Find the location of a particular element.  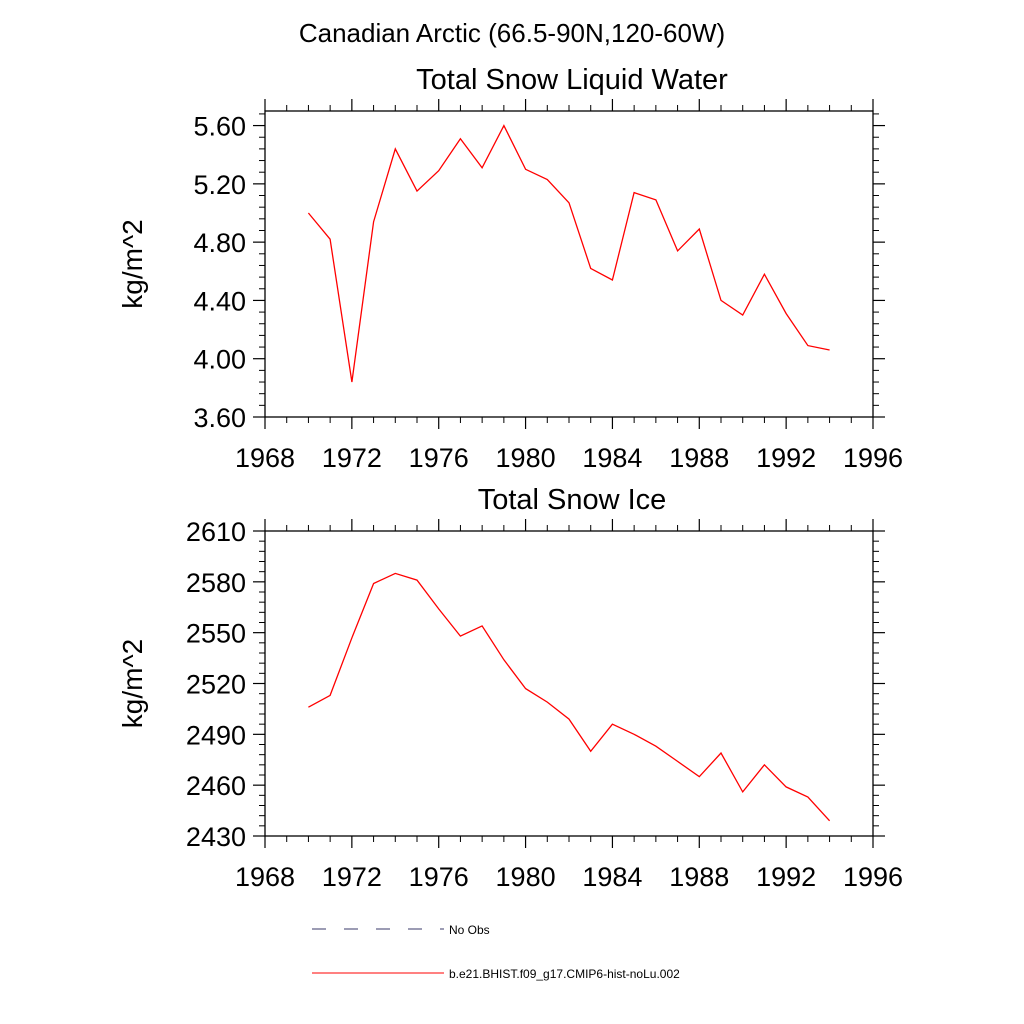

figure-suptitle: Canadian Arctic (66.5-90N,120-60W) is located at coordinates (512, 33).